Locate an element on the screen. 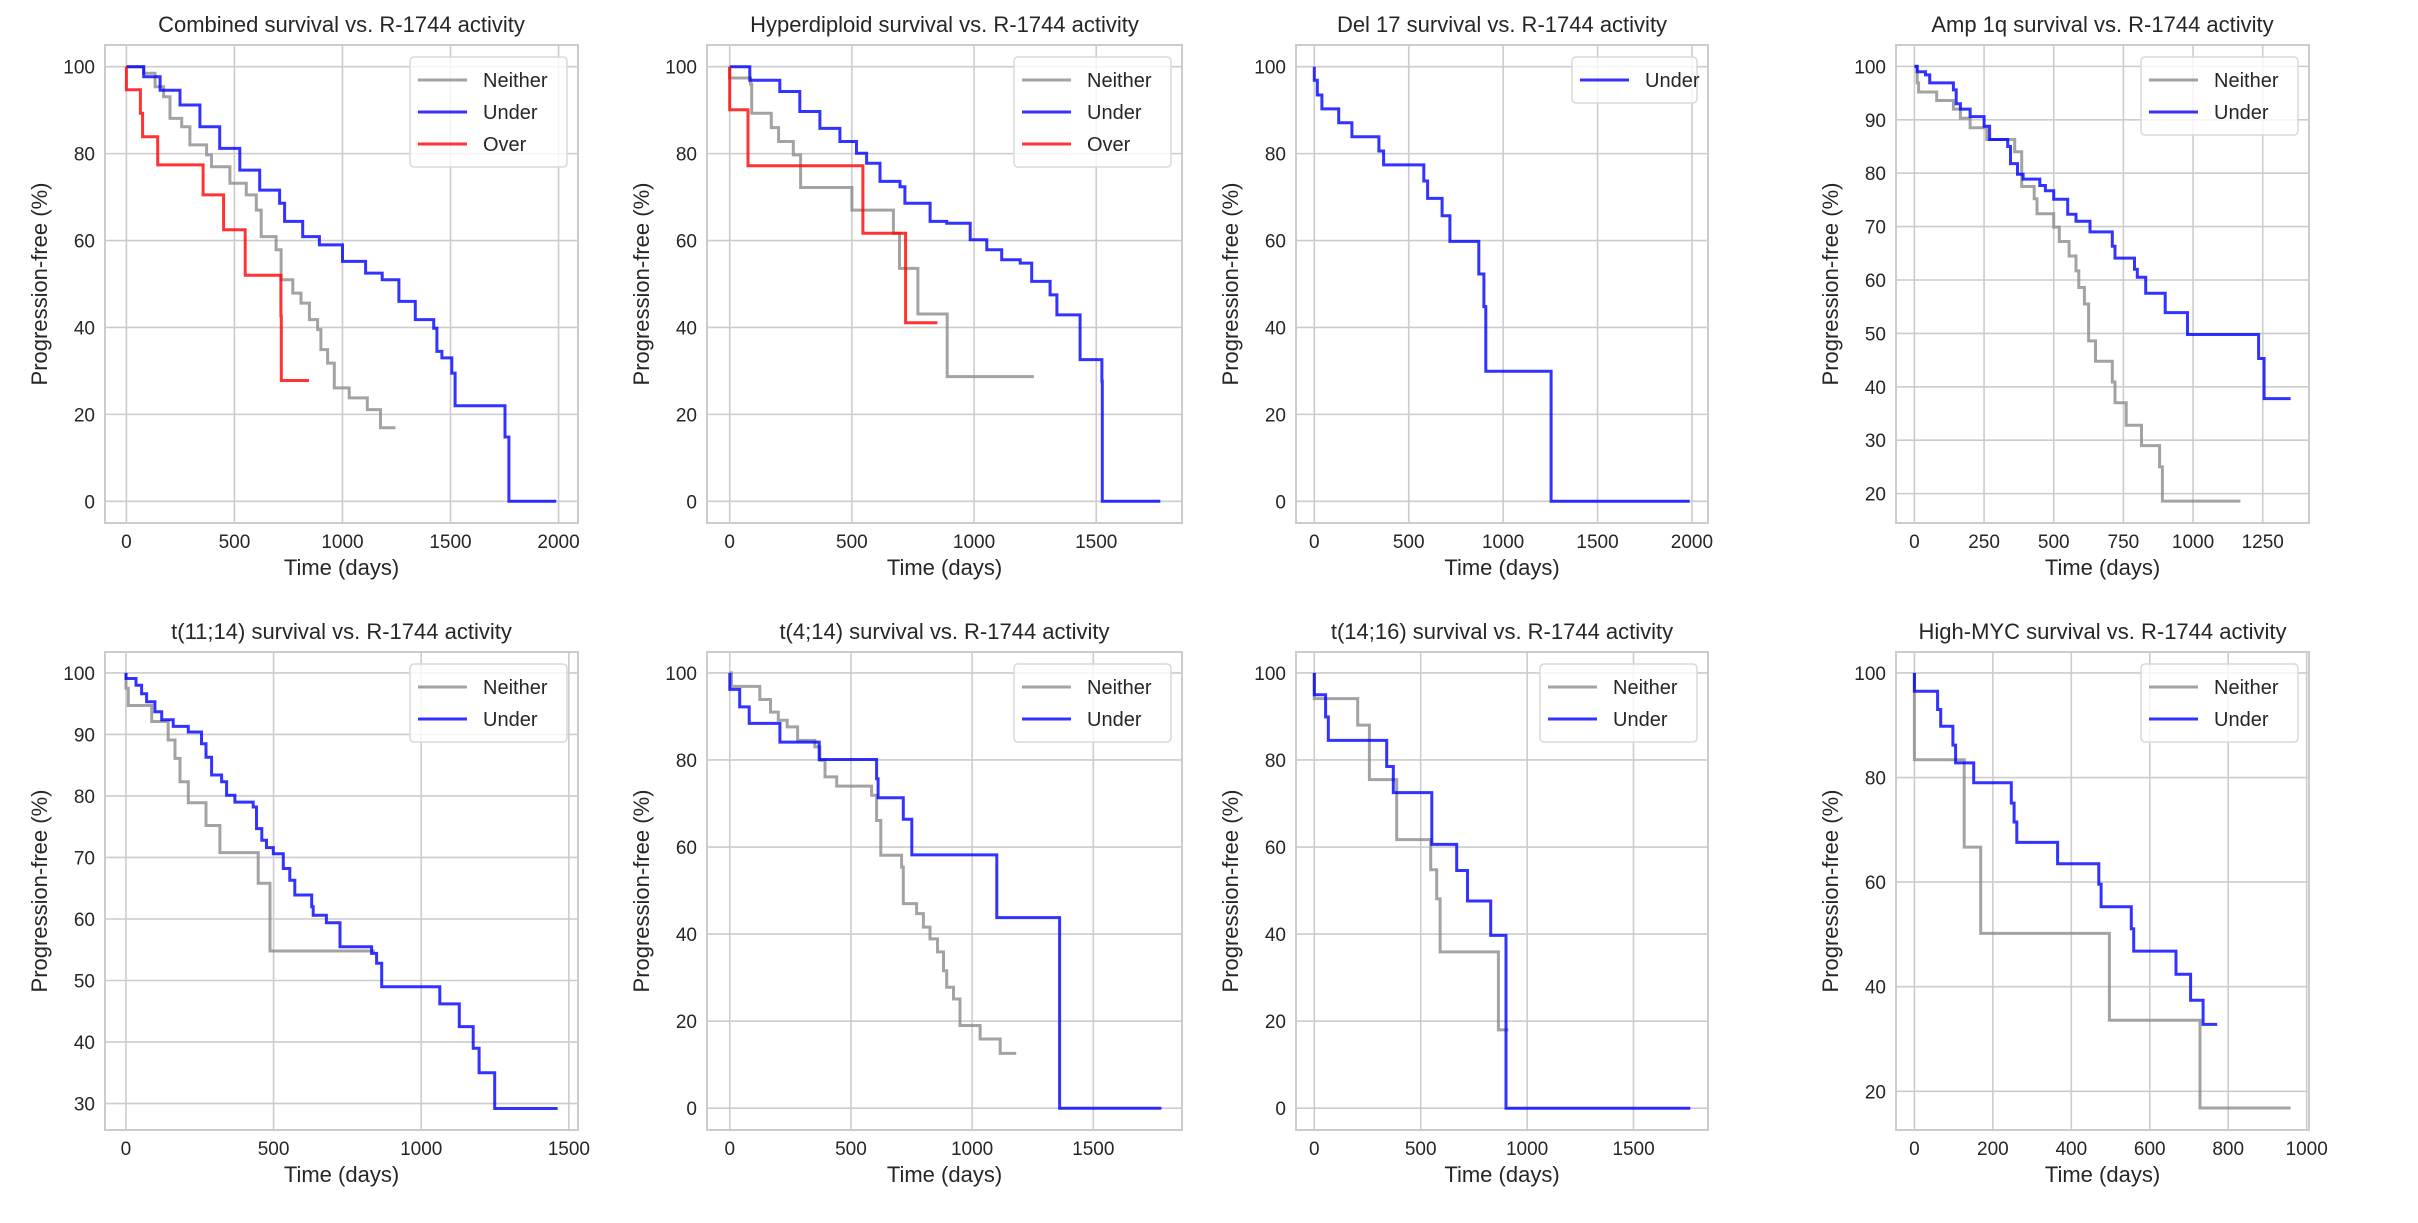  chart-title: Del 17 survival vs. R-1744 activity is located at coordinates (1502, 24).